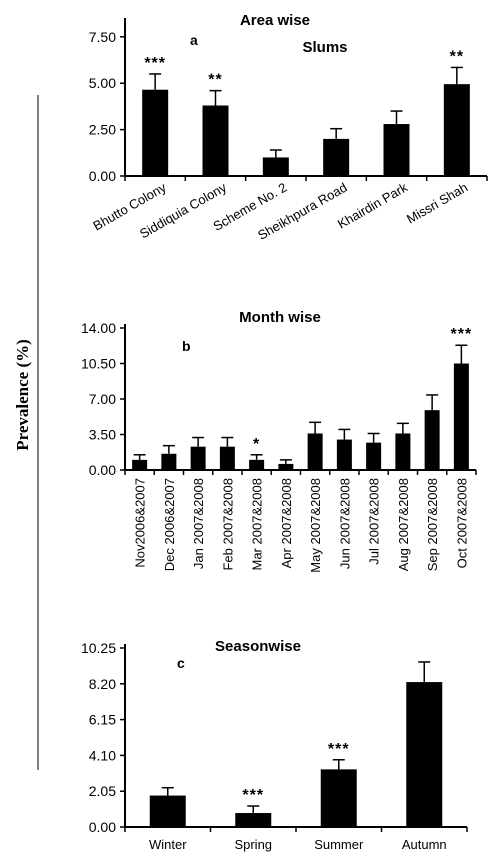 The height and width of the screenshot is (856, 491). I want to click on y-tick-label: 3.50, so click(102, 435).